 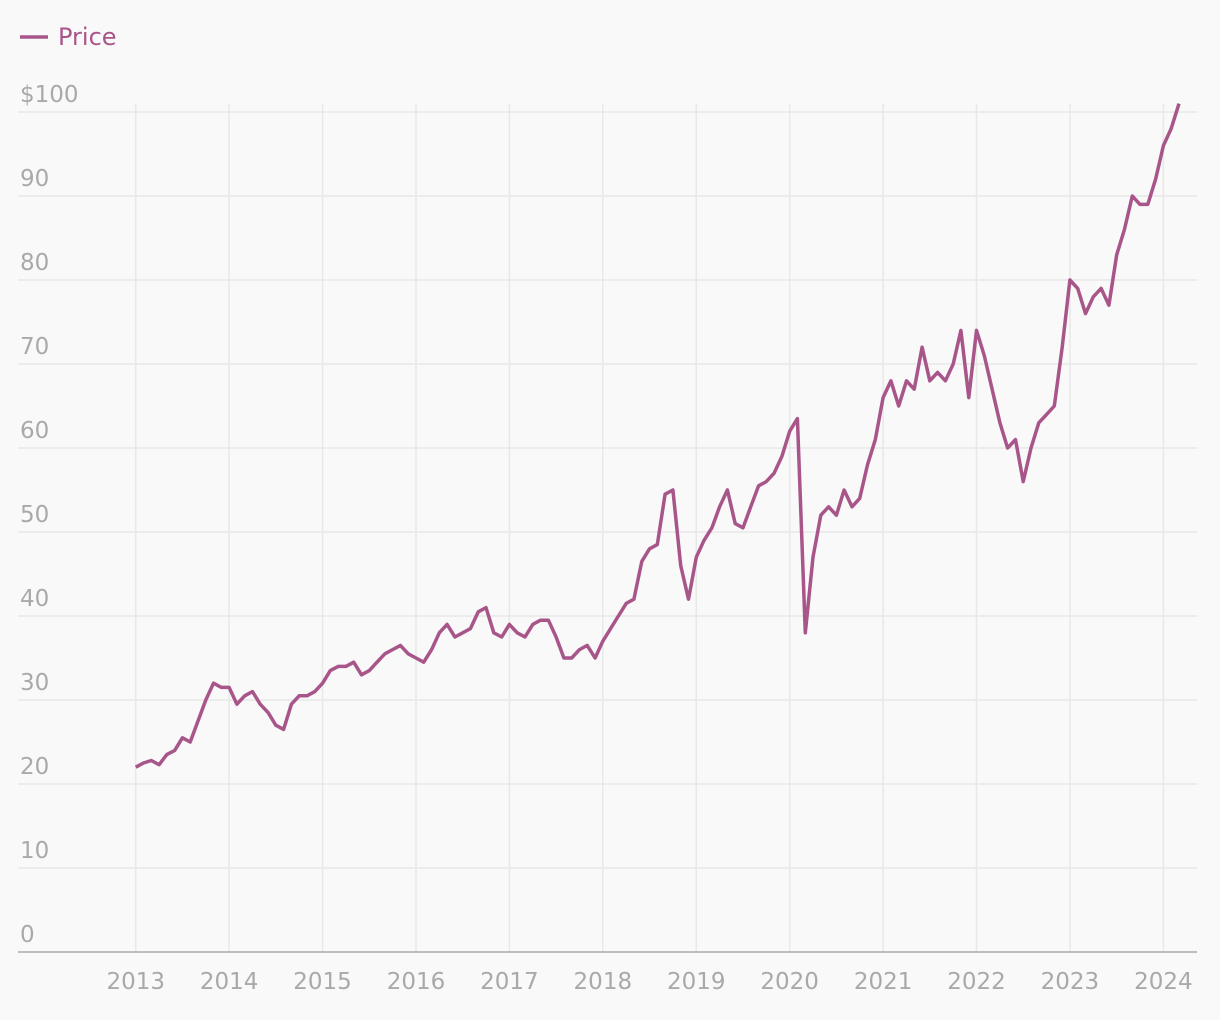 What do you see at coordinates (229, 982) in the screenshot?
I see `x-tick-label: 2014` at bounding box center [229, 982].